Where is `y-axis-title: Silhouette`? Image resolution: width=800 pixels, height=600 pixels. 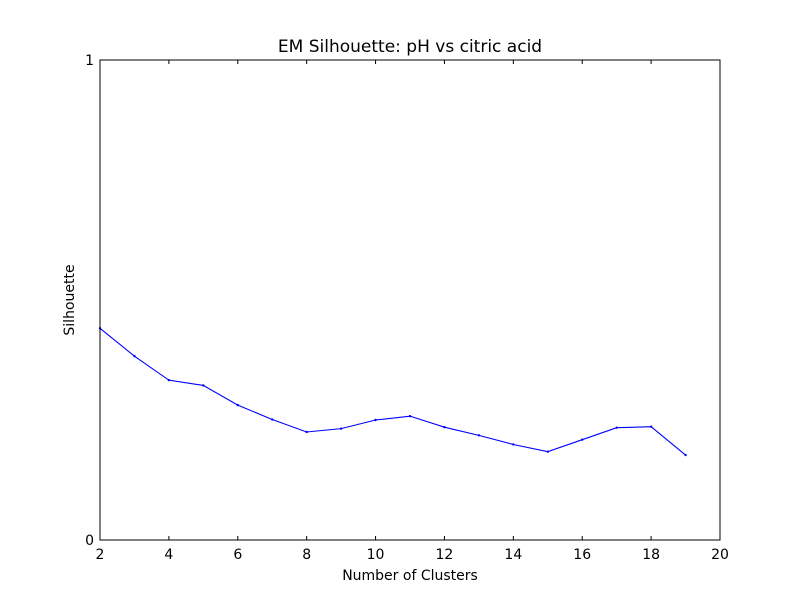
y-axis-title: Silhouette is located at coordinates (70, 299).